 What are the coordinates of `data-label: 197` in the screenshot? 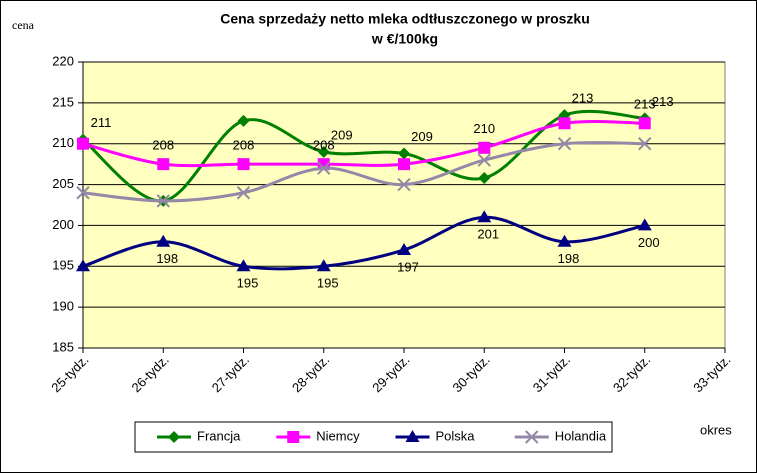 It's located at (408, 266).